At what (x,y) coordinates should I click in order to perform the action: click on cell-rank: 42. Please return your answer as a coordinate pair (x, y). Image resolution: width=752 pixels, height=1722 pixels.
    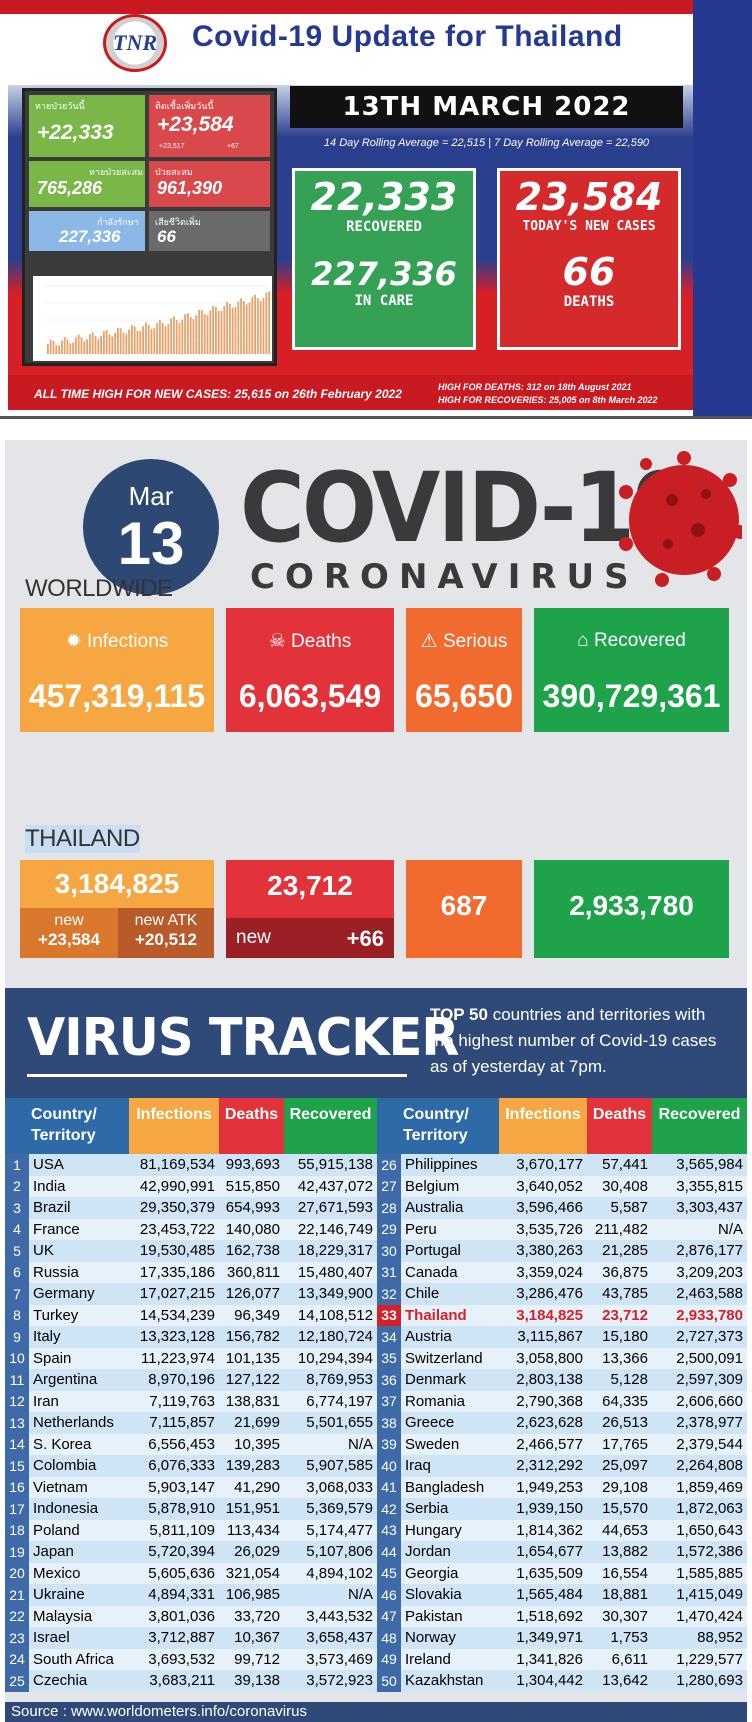
    Looking at the image, I should click on (389, 1509).